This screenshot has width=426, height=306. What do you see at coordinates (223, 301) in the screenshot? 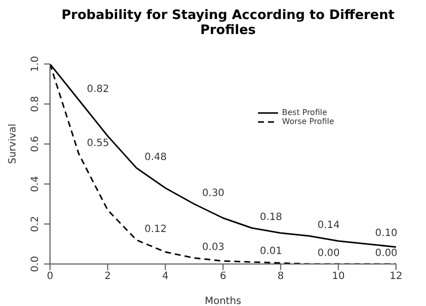
I see `x-axis-title: Months` at bounding box center [223, 301].